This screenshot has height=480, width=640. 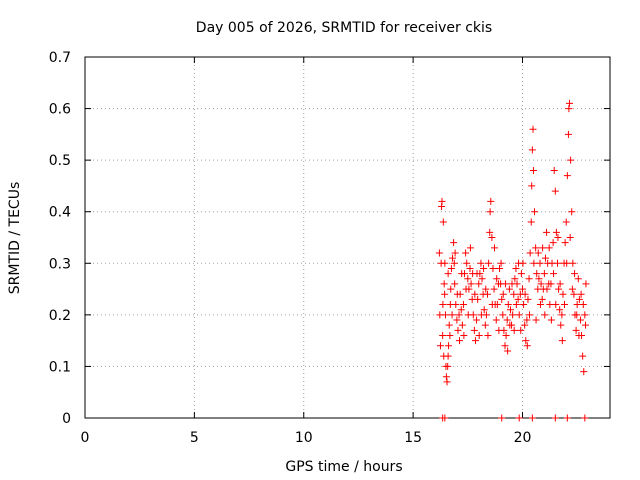 I want to click on y-tick-label: 0.6, so click(x=60, y=110).